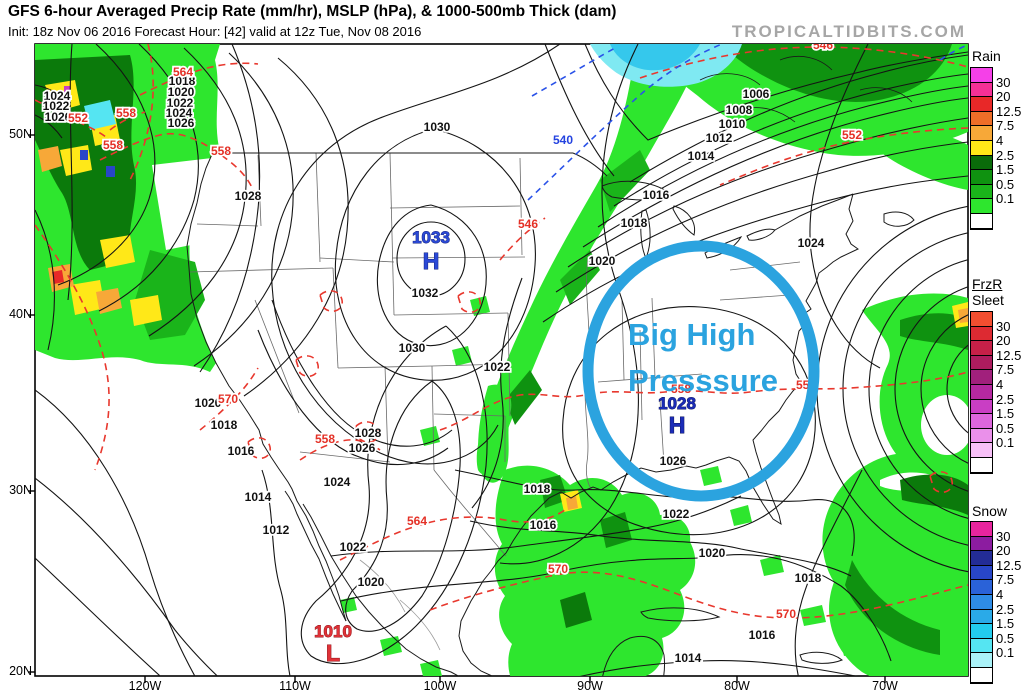 The height and width of the screenshot is (696, 1024). I want to click on pressure-value-label: 1028, so click(677, 403).